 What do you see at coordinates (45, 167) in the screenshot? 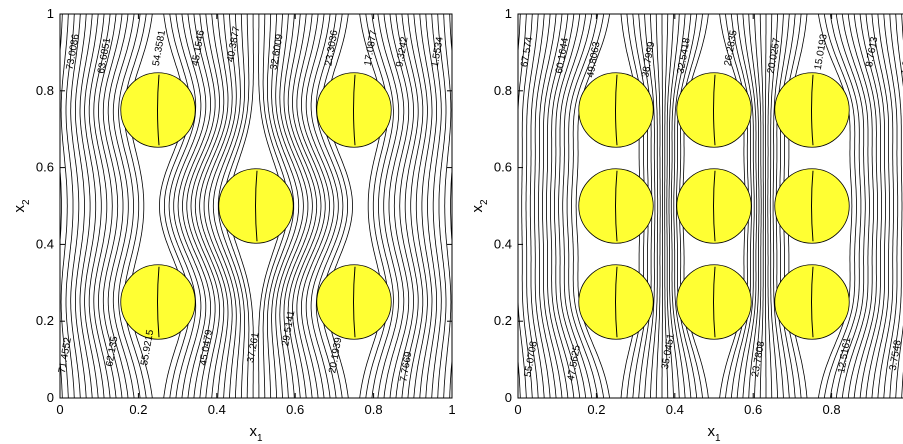
I see `y-tick-label: 0.6` at bounding box center [45, 167].